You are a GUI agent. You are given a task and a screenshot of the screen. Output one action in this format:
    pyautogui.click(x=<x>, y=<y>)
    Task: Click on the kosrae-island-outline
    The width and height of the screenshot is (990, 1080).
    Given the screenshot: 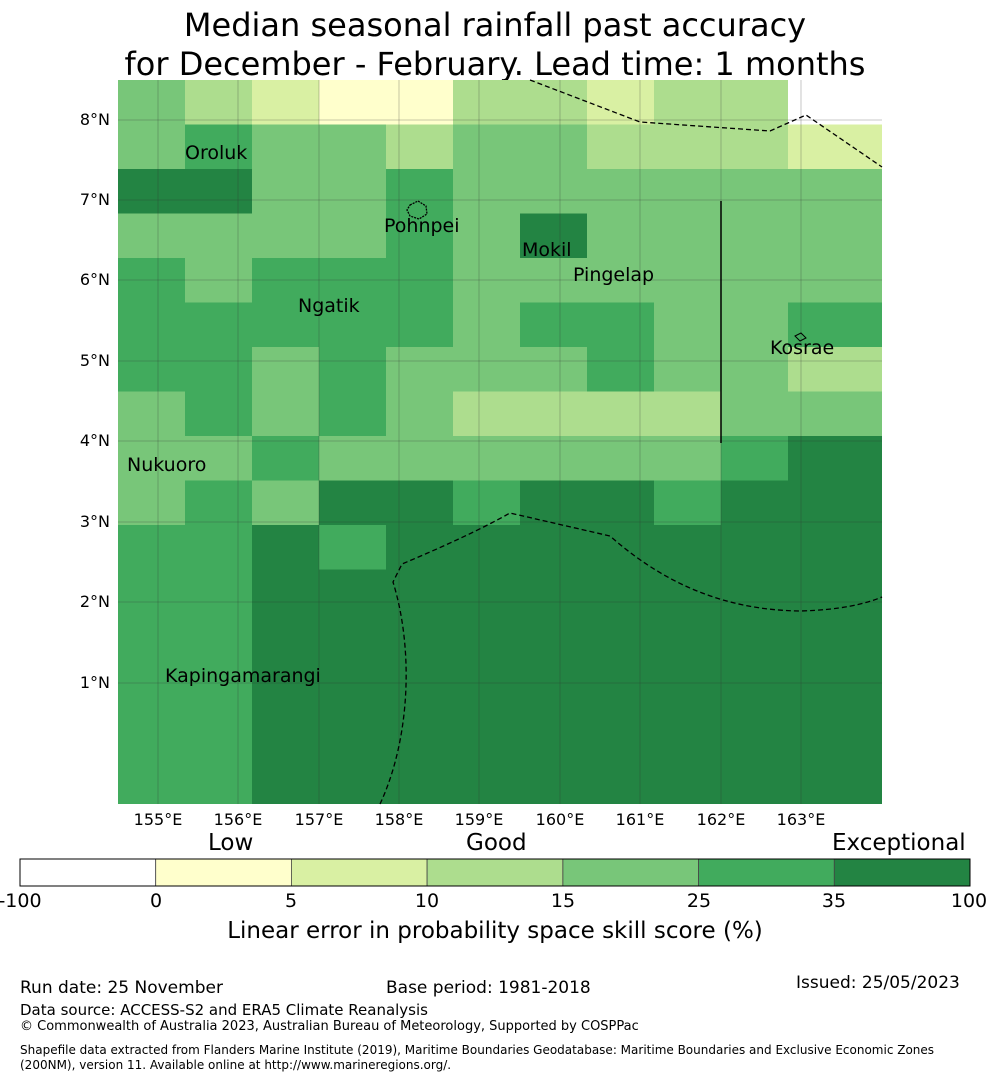 What is the action you would take?
    pyautogui.click(x=800, y=337)
    